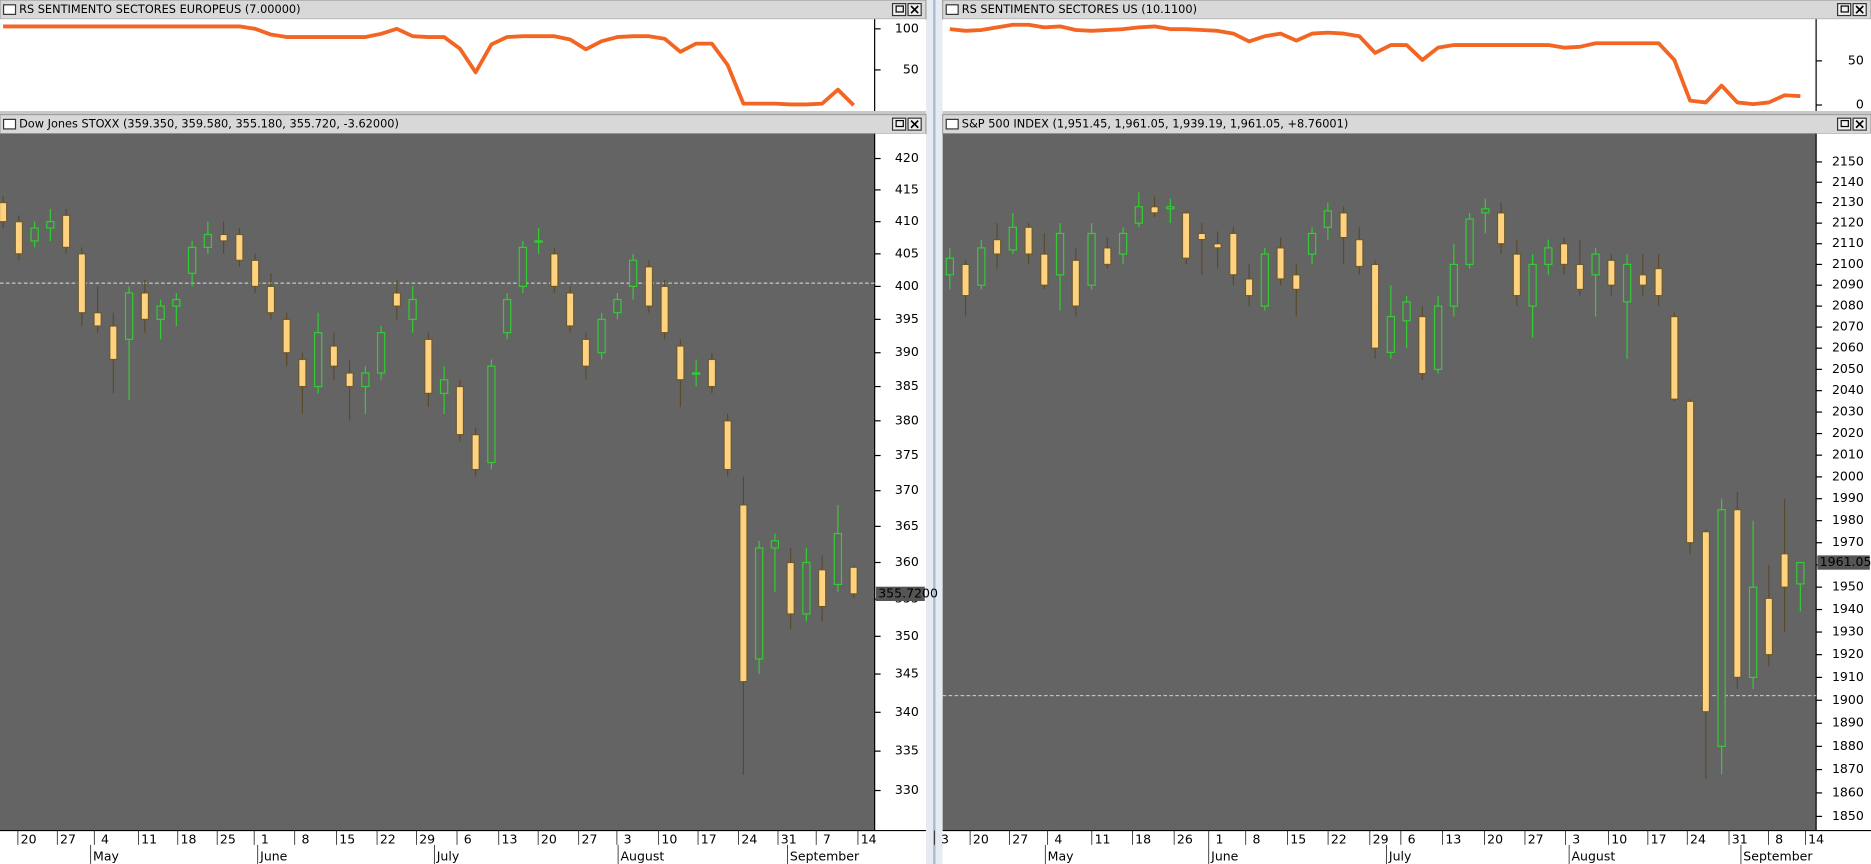 This screenshot has height=864, width=1871. I want to click on y-tick-label: 1910, so click(1848, 676).